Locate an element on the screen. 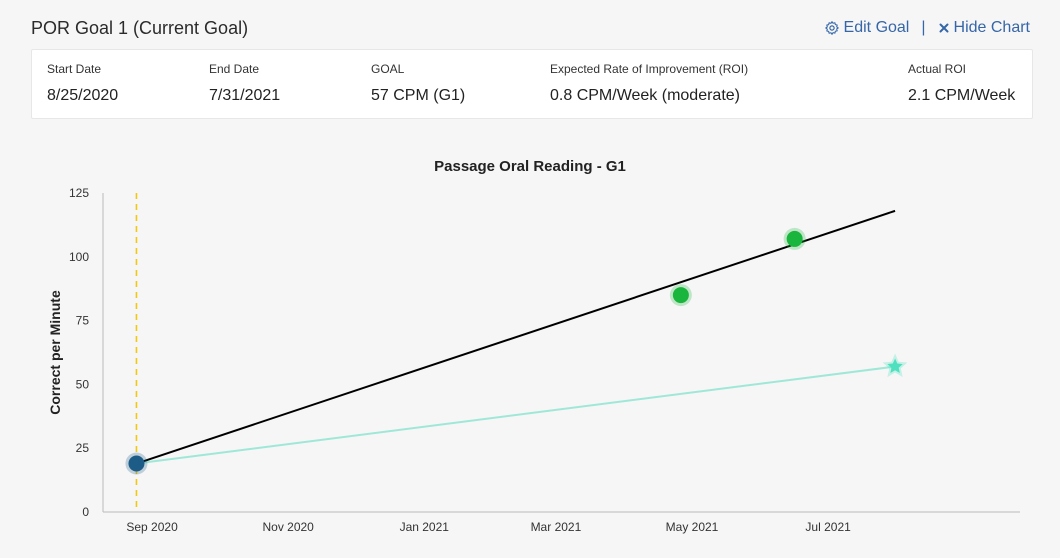 This screenshot has width=1060, height=558. end-date-field: End Date 7/31/2021 is located at coordinates (244, 83).